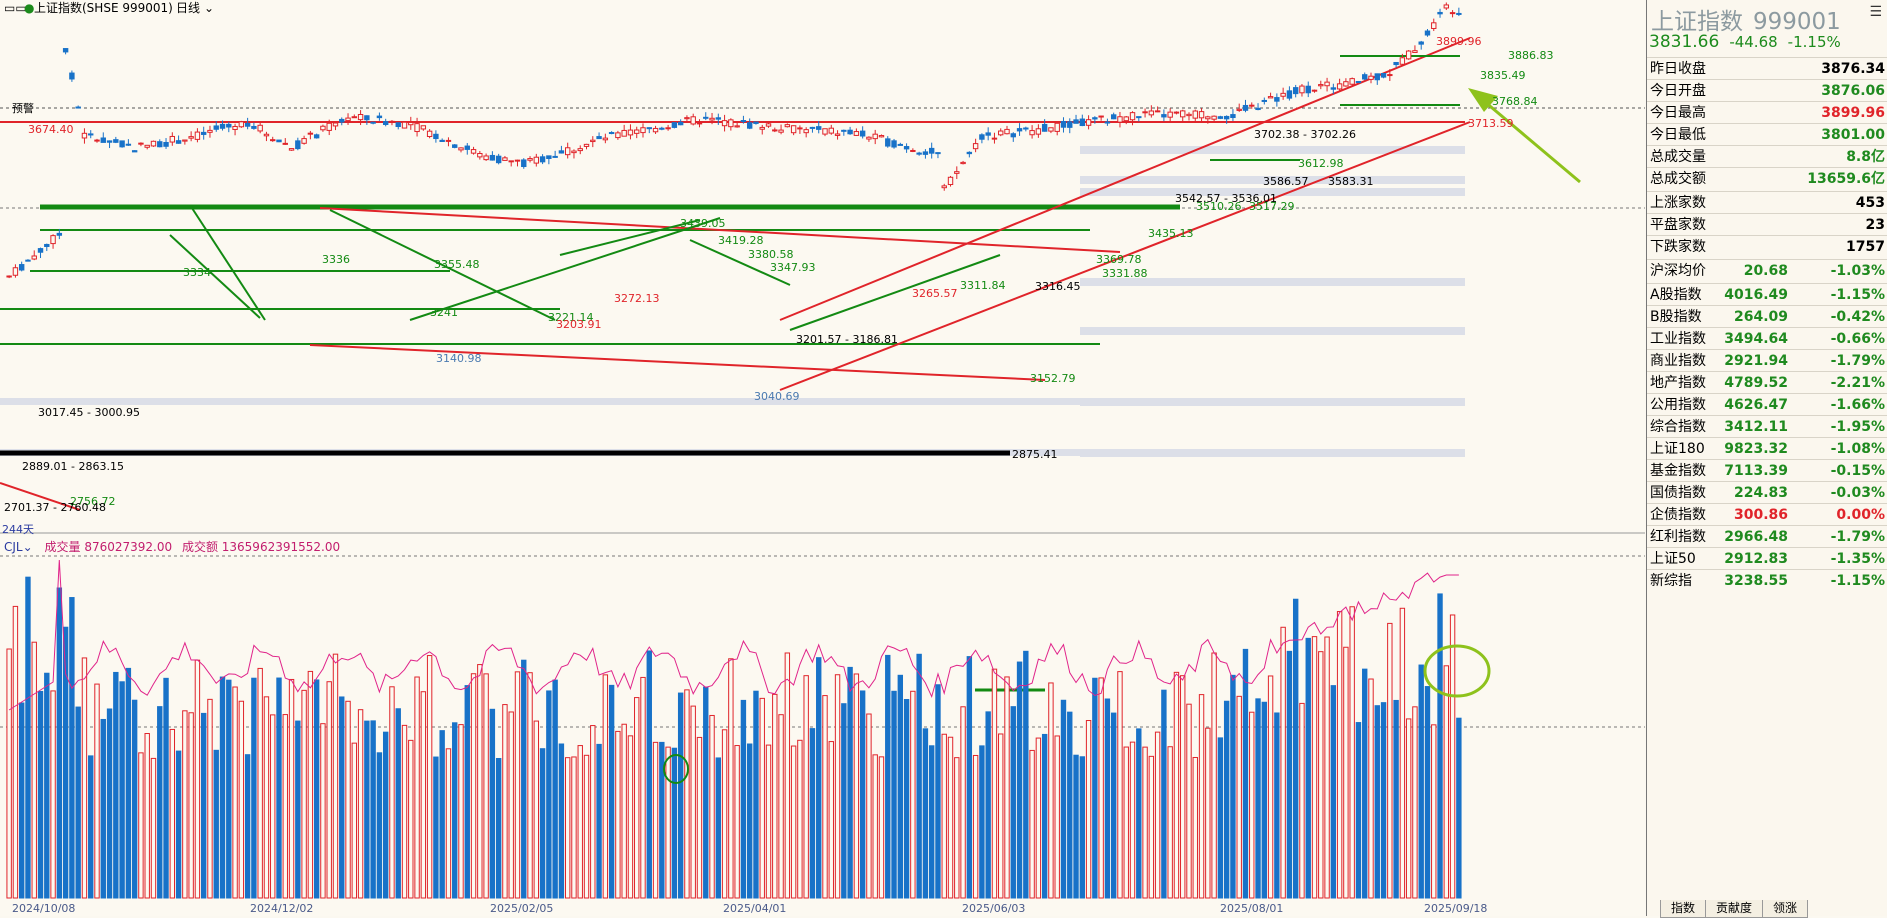  What do you see at coordinates (1767, 360) in the screenshot?
I see `index-row: 商业指数 2921.94 -1.79%` at bounding box center [1767, 360].